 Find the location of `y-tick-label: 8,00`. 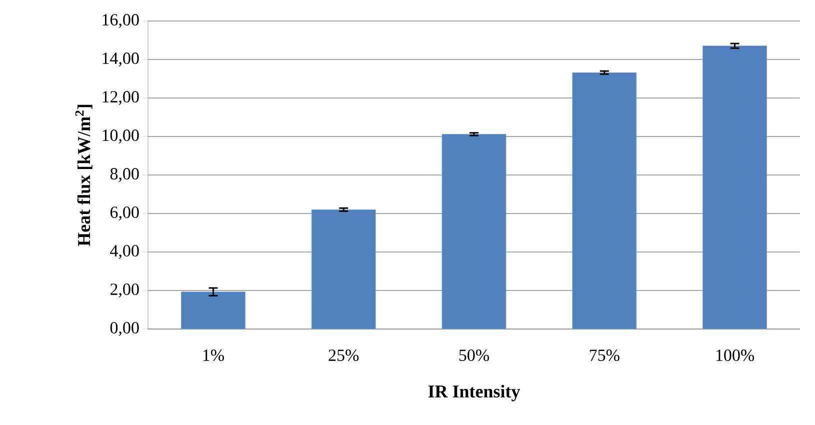

y-tick-label: 8,00 is located at coordinates (124, 175).